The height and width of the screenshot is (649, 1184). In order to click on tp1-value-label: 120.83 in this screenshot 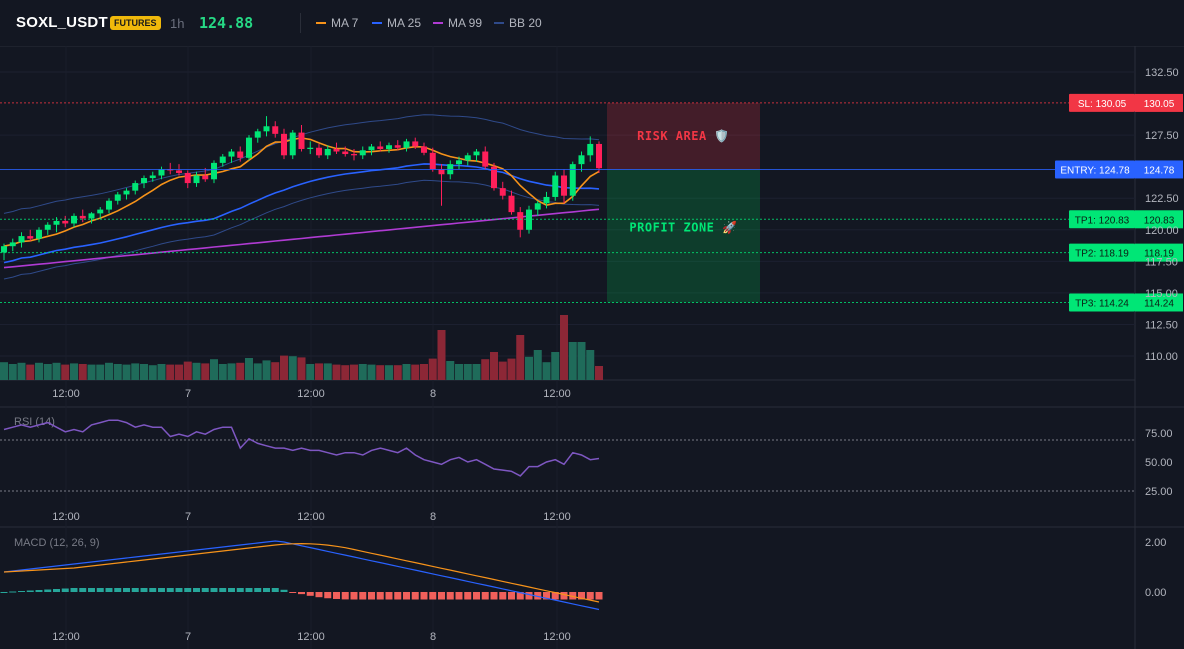, I will do `click(1159, 220)`.